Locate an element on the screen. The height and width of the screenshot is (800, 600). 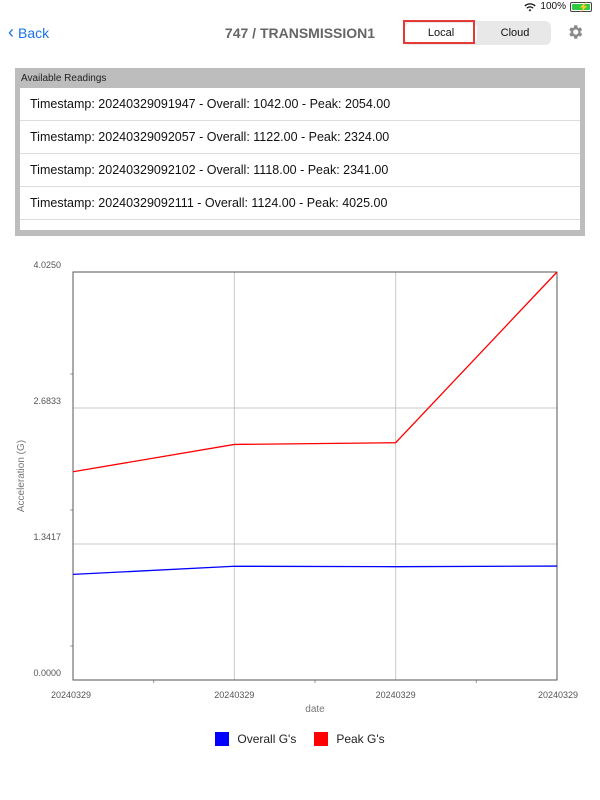
back-button: ‹ Back is located at coordinates (29, 32).